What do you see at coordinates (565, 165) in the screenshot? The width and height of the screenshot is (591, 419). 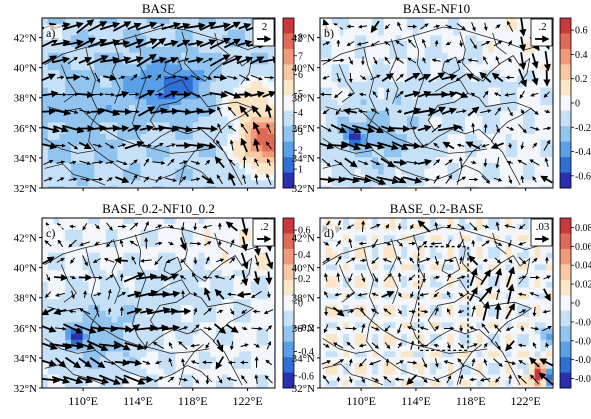 I see `colorbar-segment` at bounding box center [565, 165].